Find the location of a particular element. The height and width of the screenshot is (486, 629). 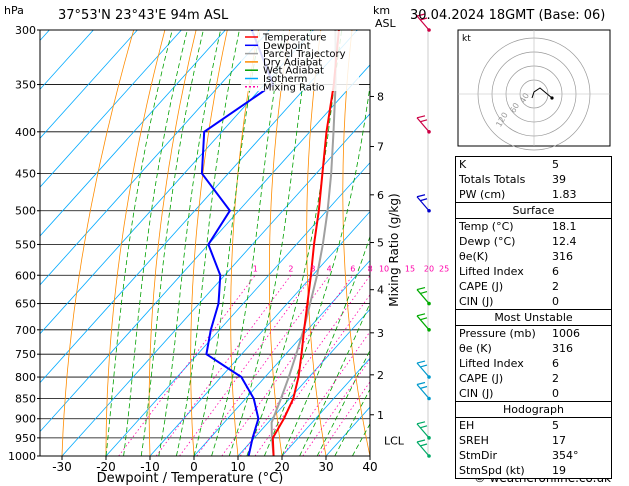

surface-row: θe(K) 316 is located at coordinates (533, 256).